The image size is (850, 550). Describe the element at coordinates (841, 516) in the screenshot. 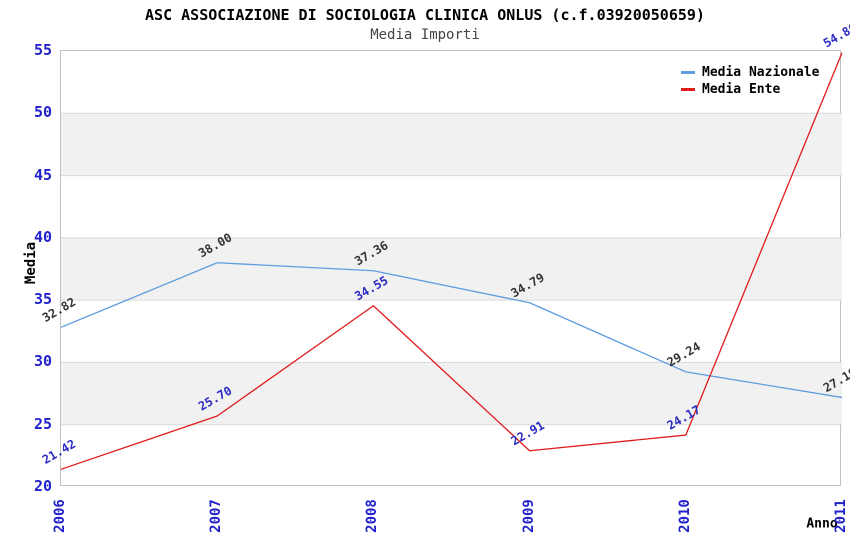

I see `x-tick-label: 2011` at that location.